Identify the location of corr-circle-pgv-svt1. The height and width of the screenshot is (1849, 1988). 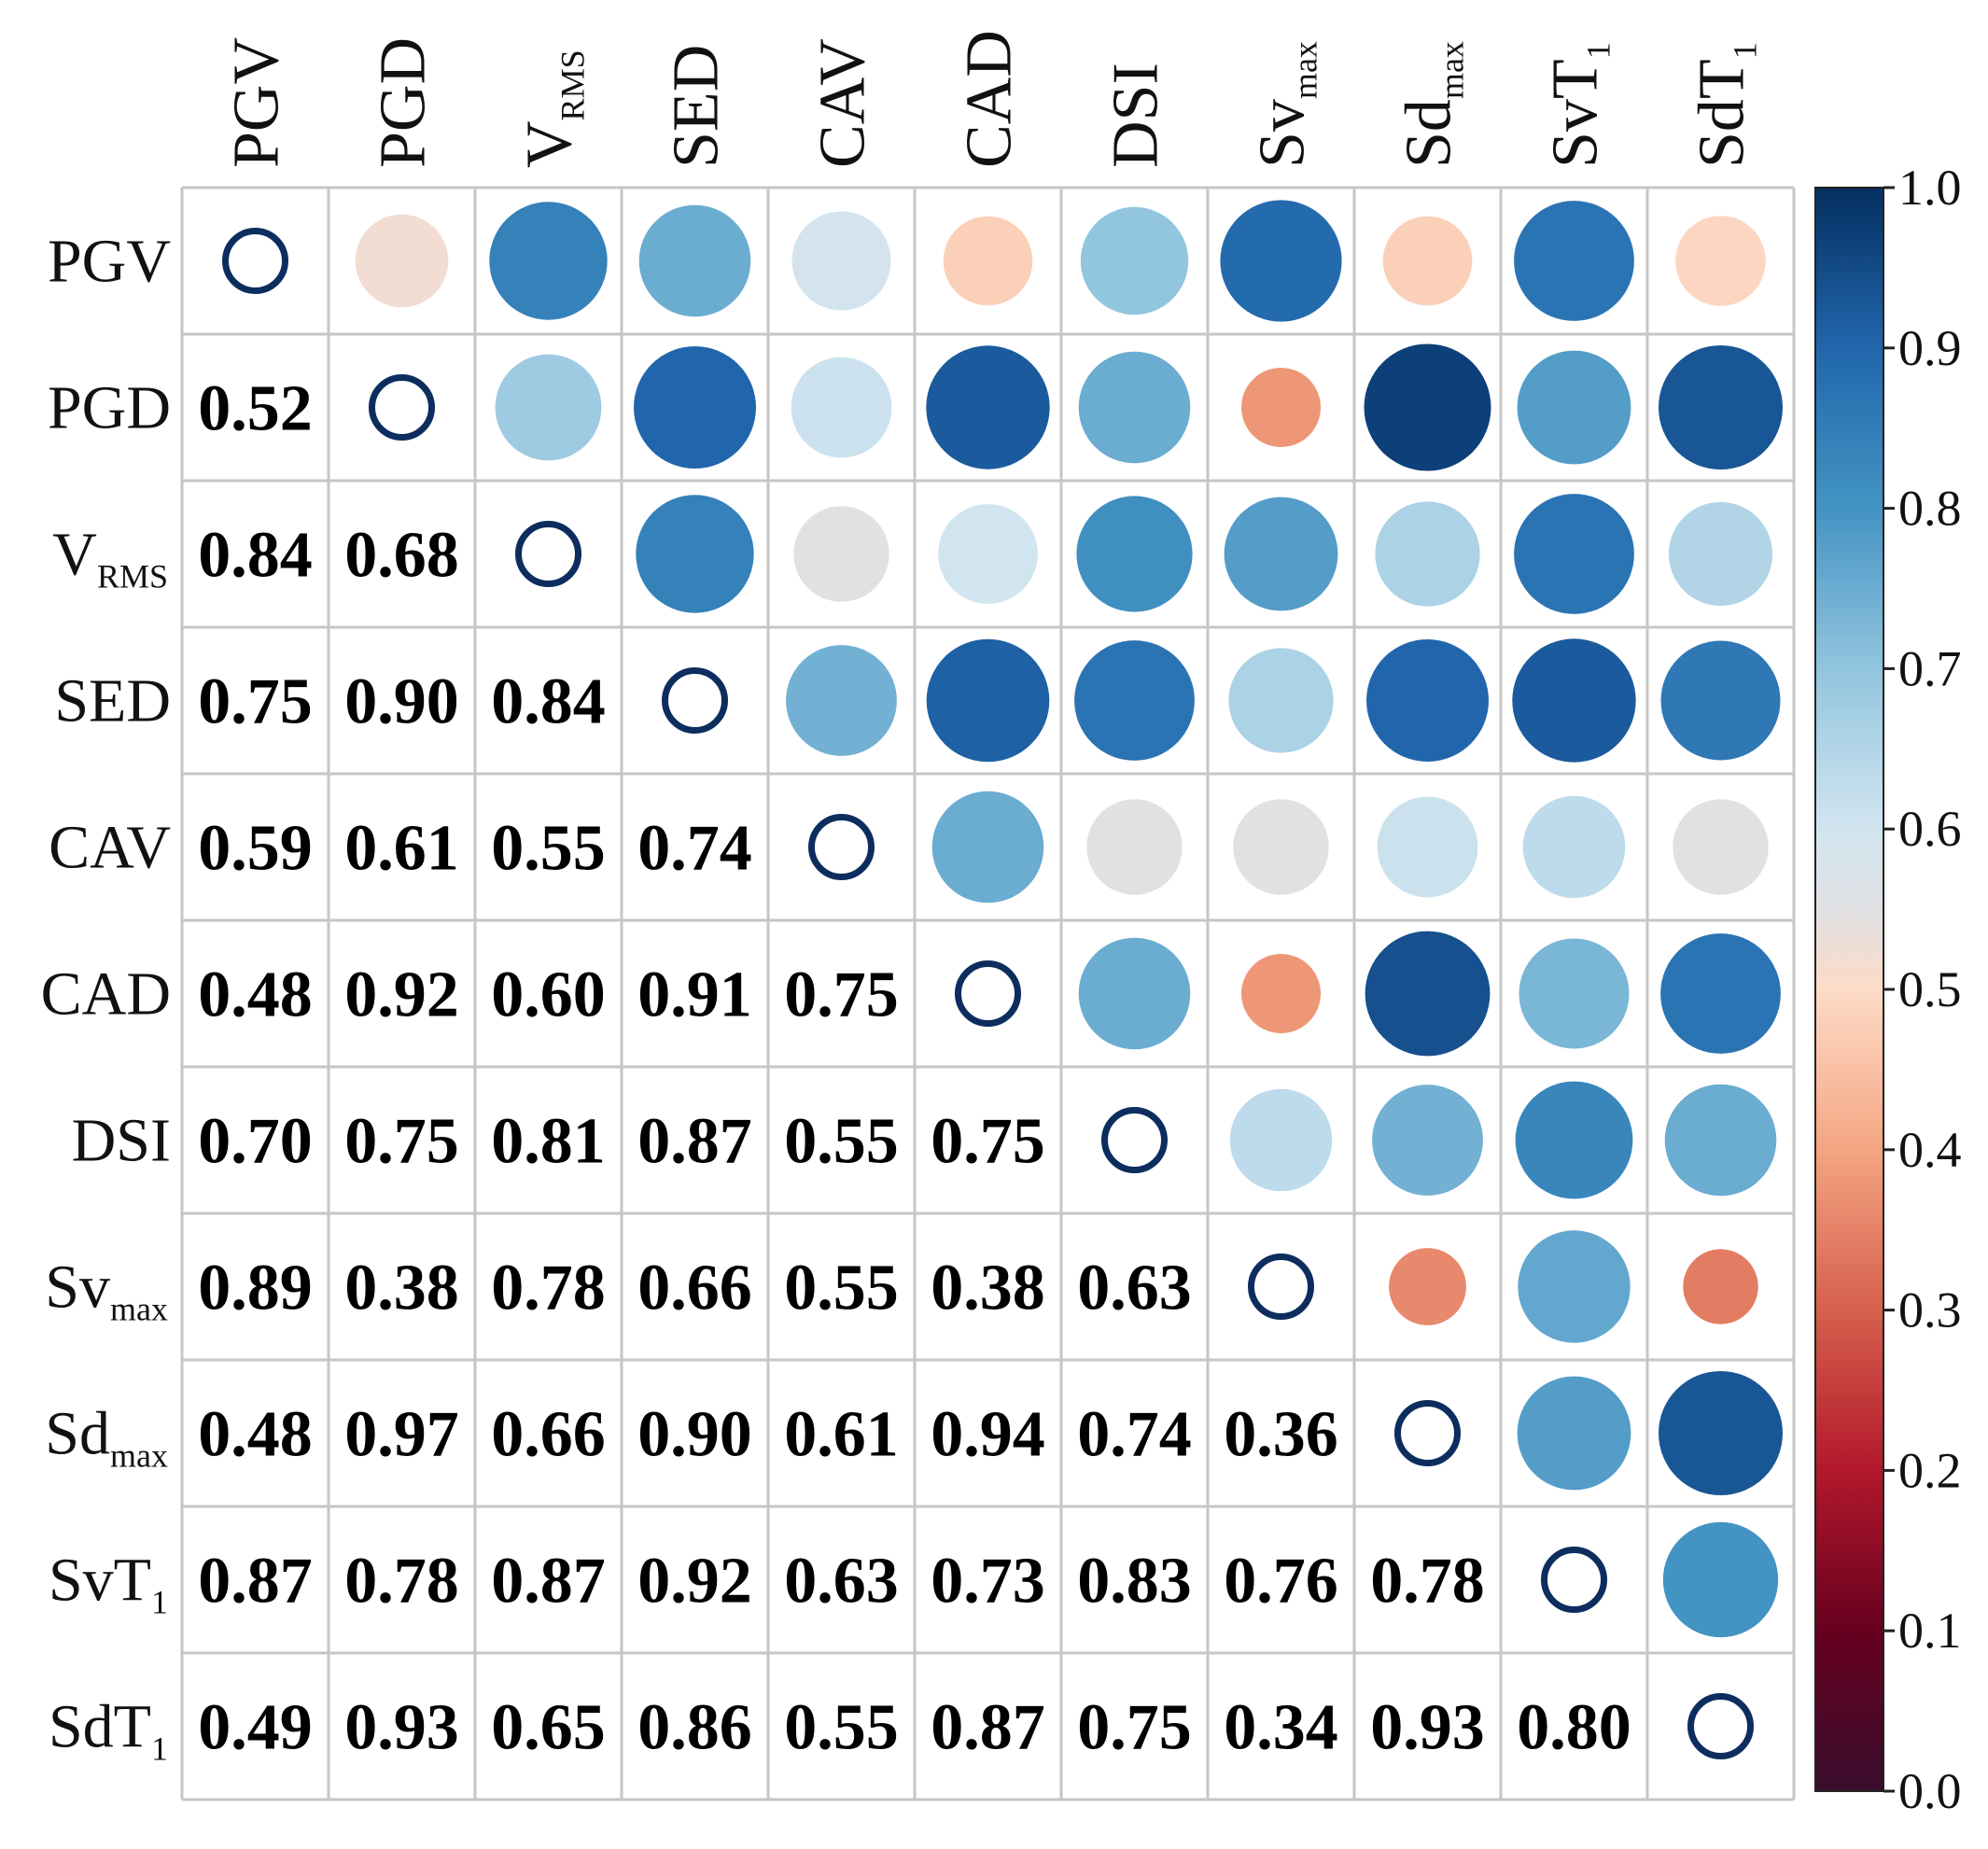
(1574, 261).